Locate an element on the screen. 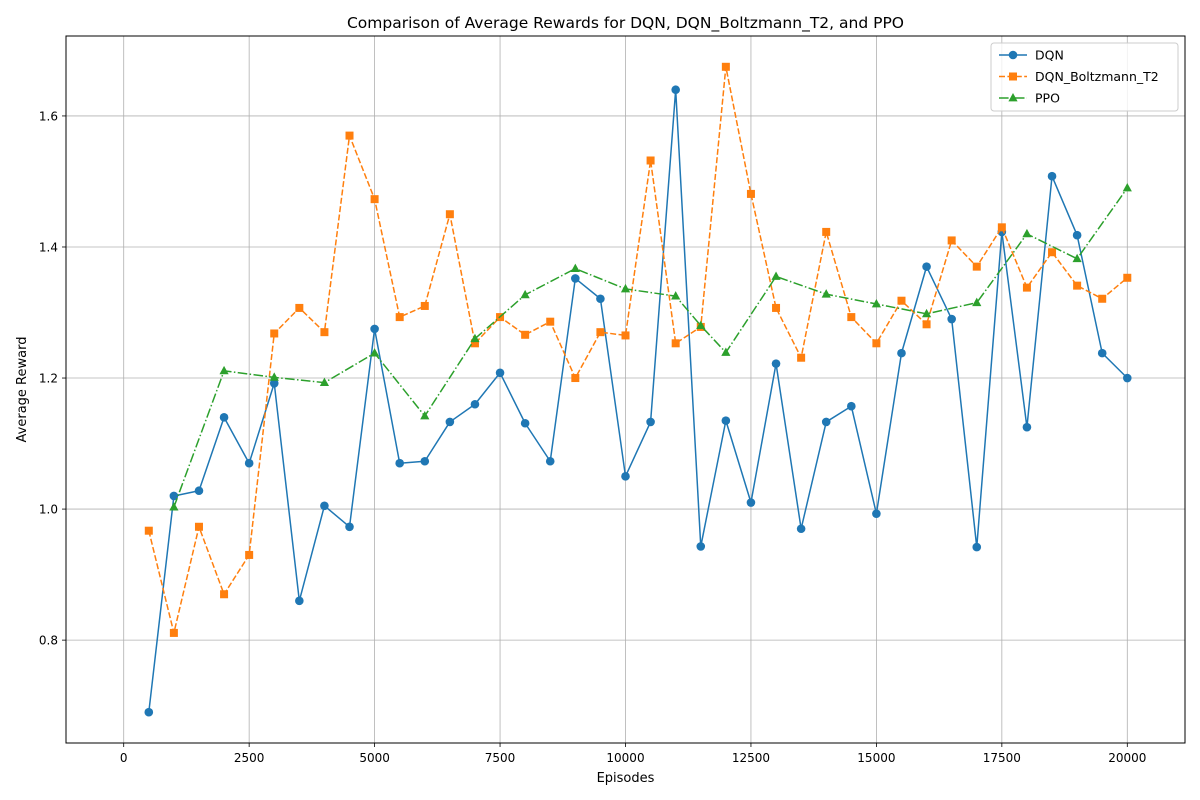 This screenshot has height=800, width=1200. legend-entry: DQN_Boltzmann_T2 is located at coordinates (1079, 76).